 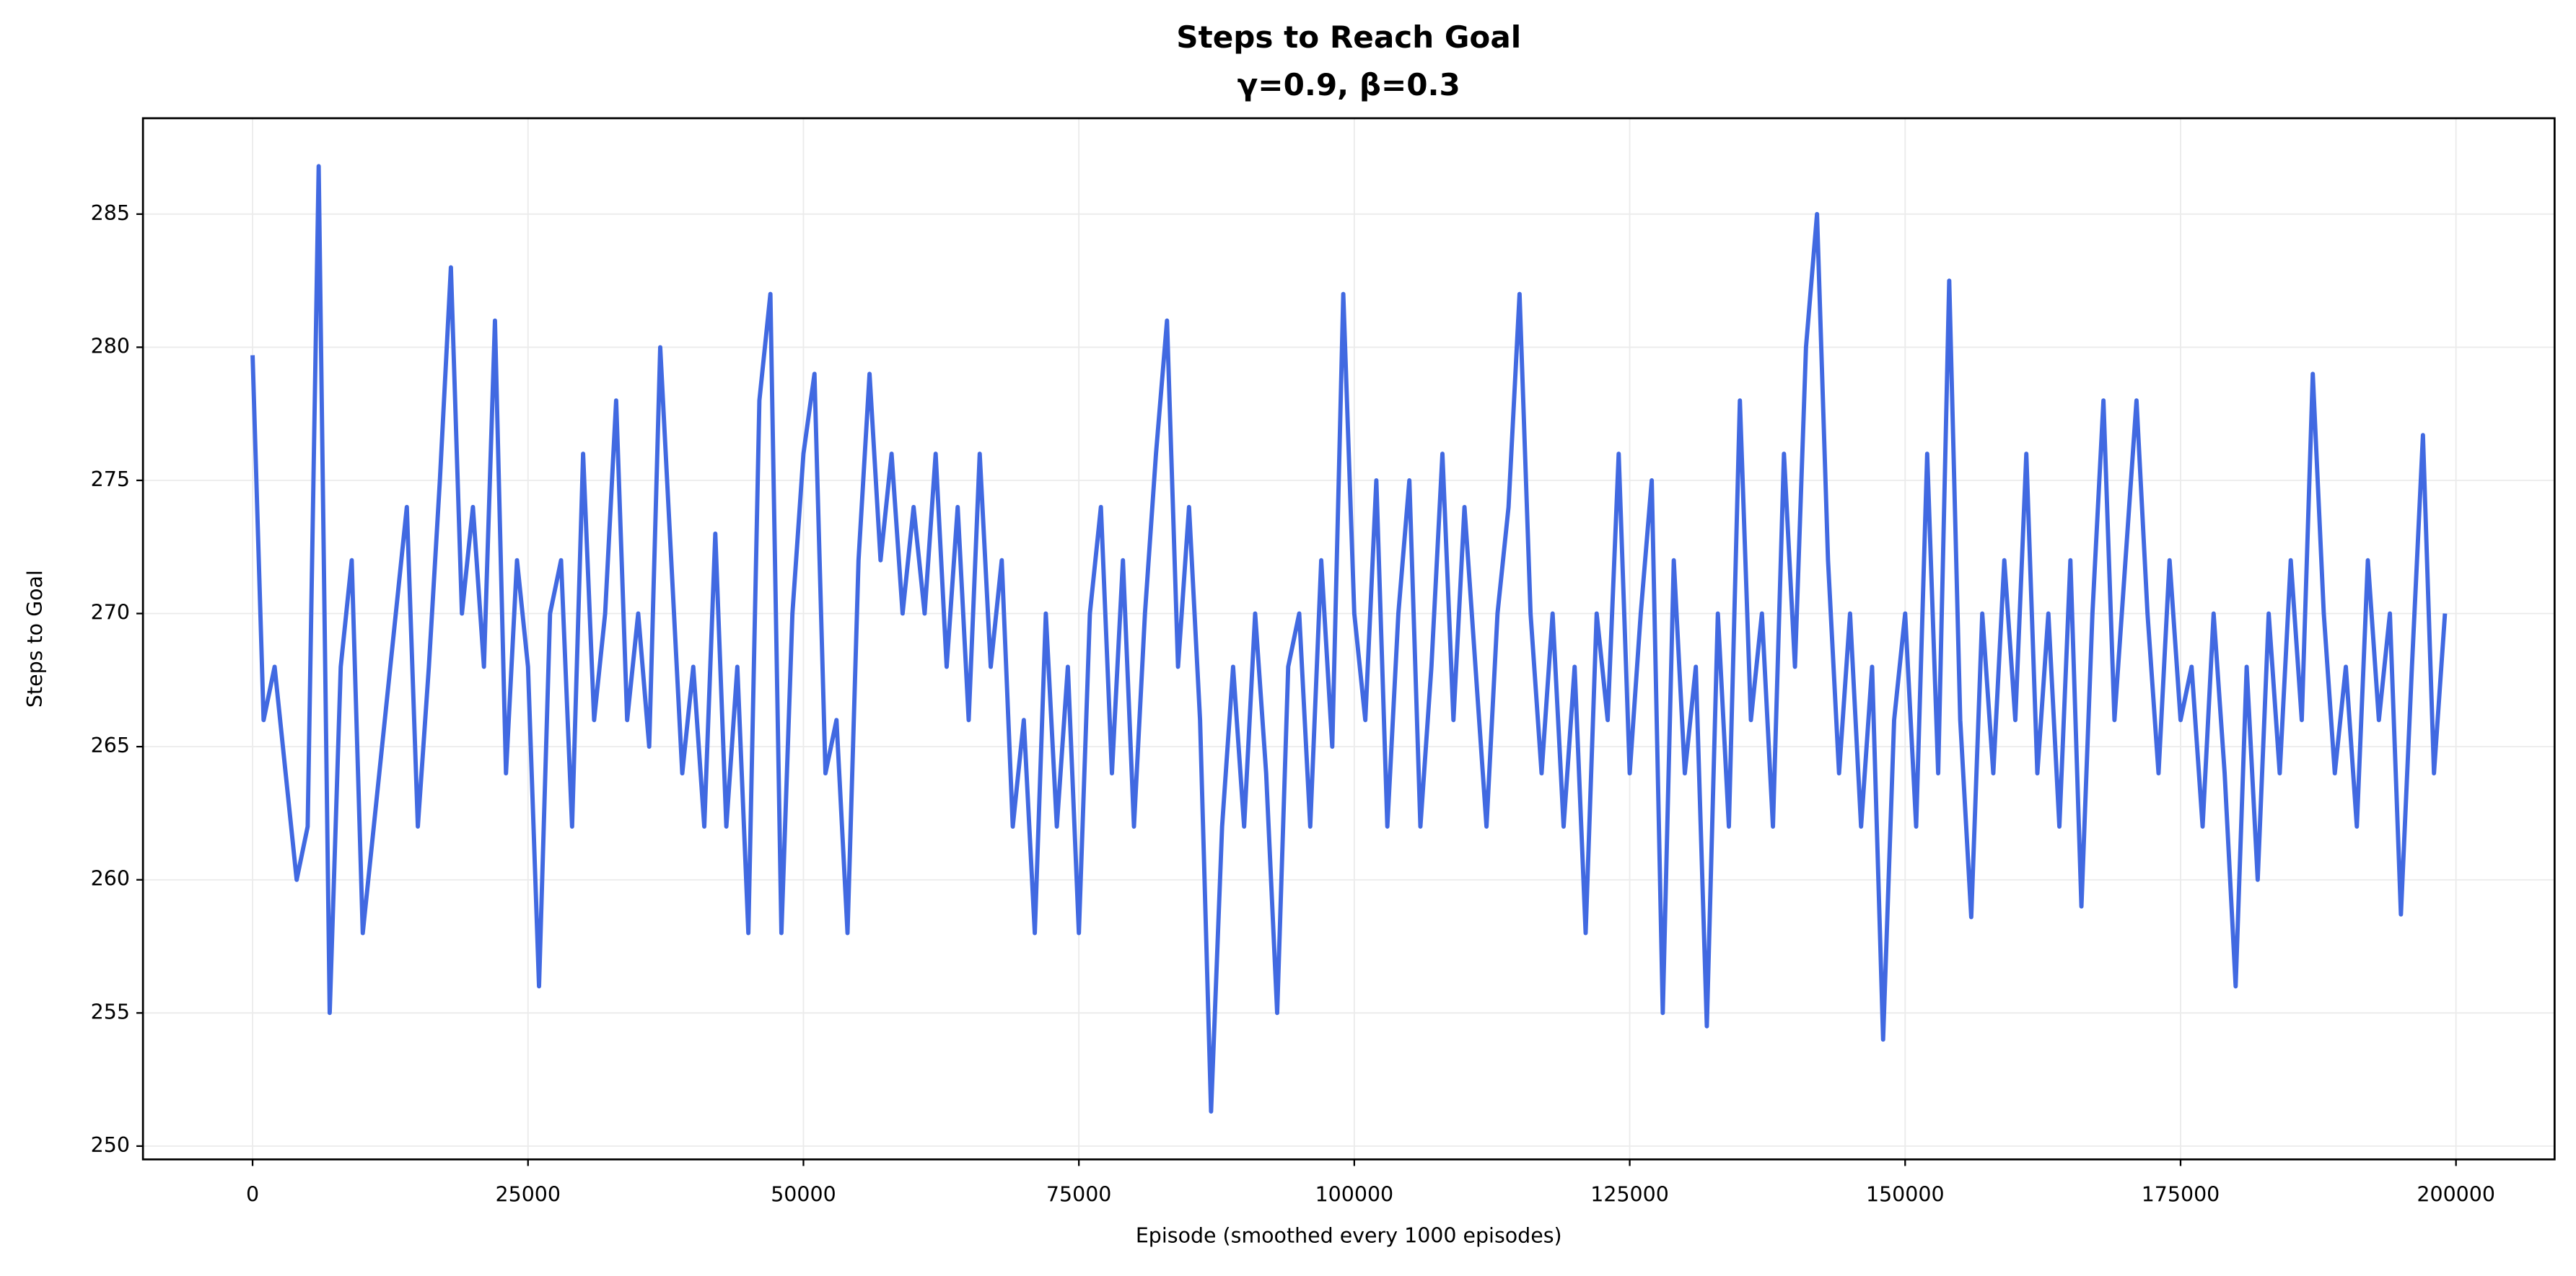 I want to click on x-tick-label: 50000, so click(x=803, y=1194).